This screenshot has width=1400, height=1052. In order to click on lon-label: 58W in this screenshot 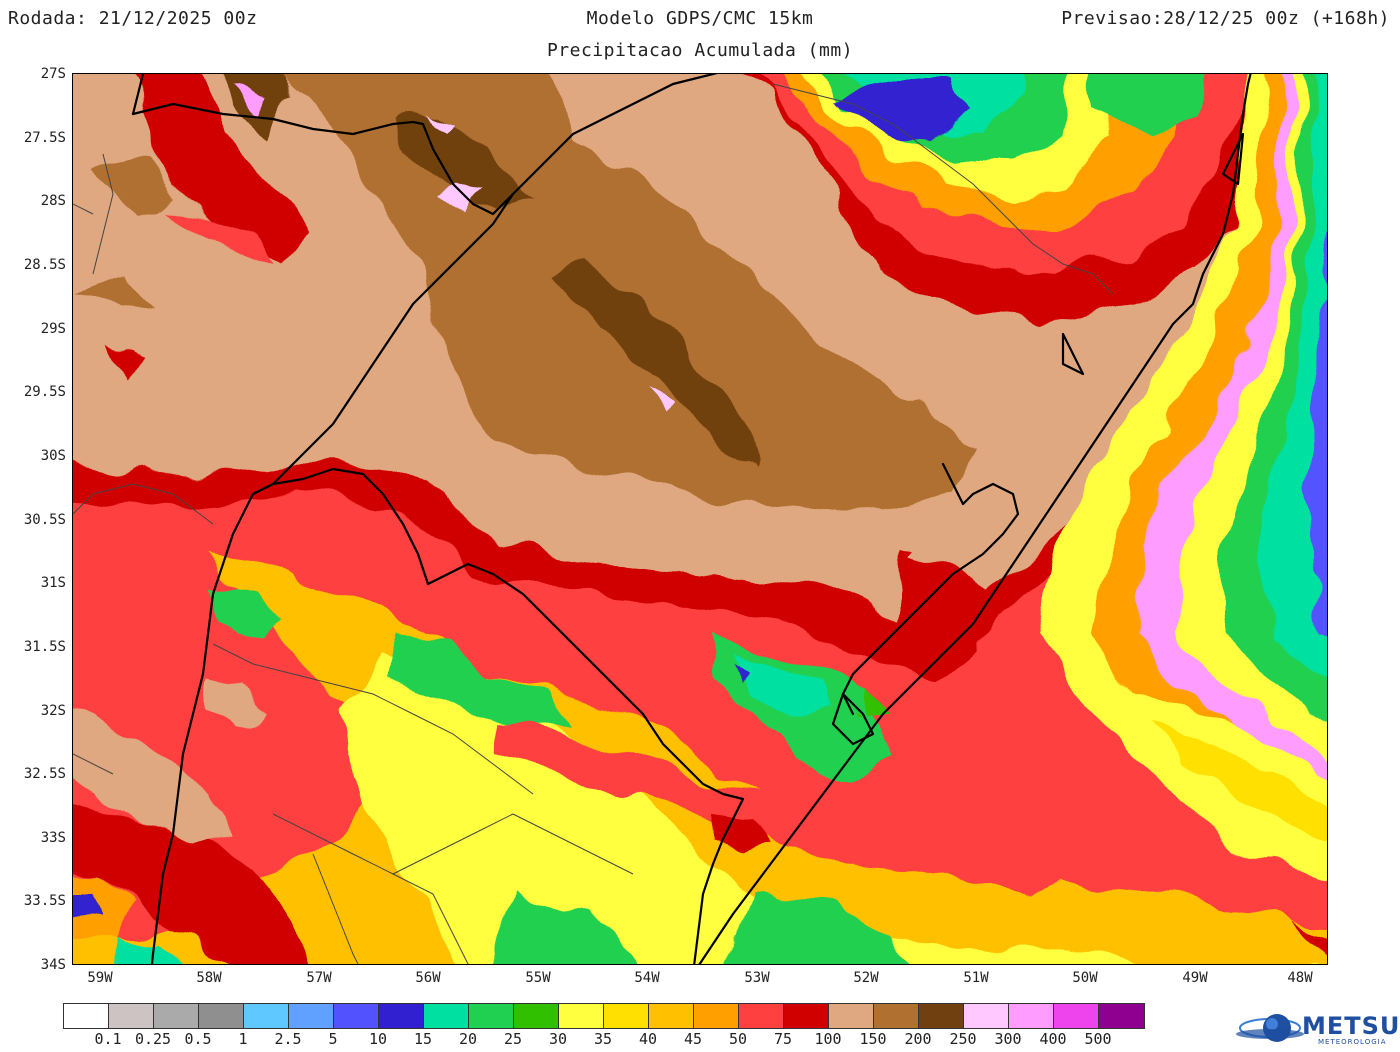, I will do `click(209, 978)`.